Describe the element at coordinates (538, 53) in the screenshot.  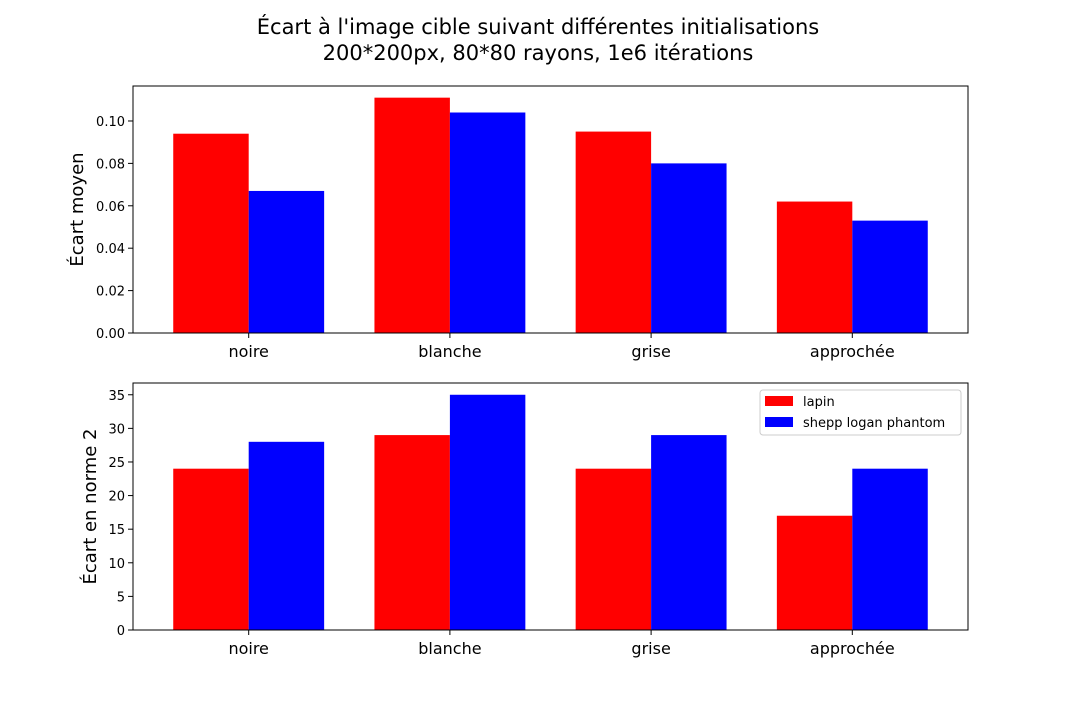
I see `figure-title-line2: 200*200px, 80*80 rayons, 1e6 itérations` at that location.